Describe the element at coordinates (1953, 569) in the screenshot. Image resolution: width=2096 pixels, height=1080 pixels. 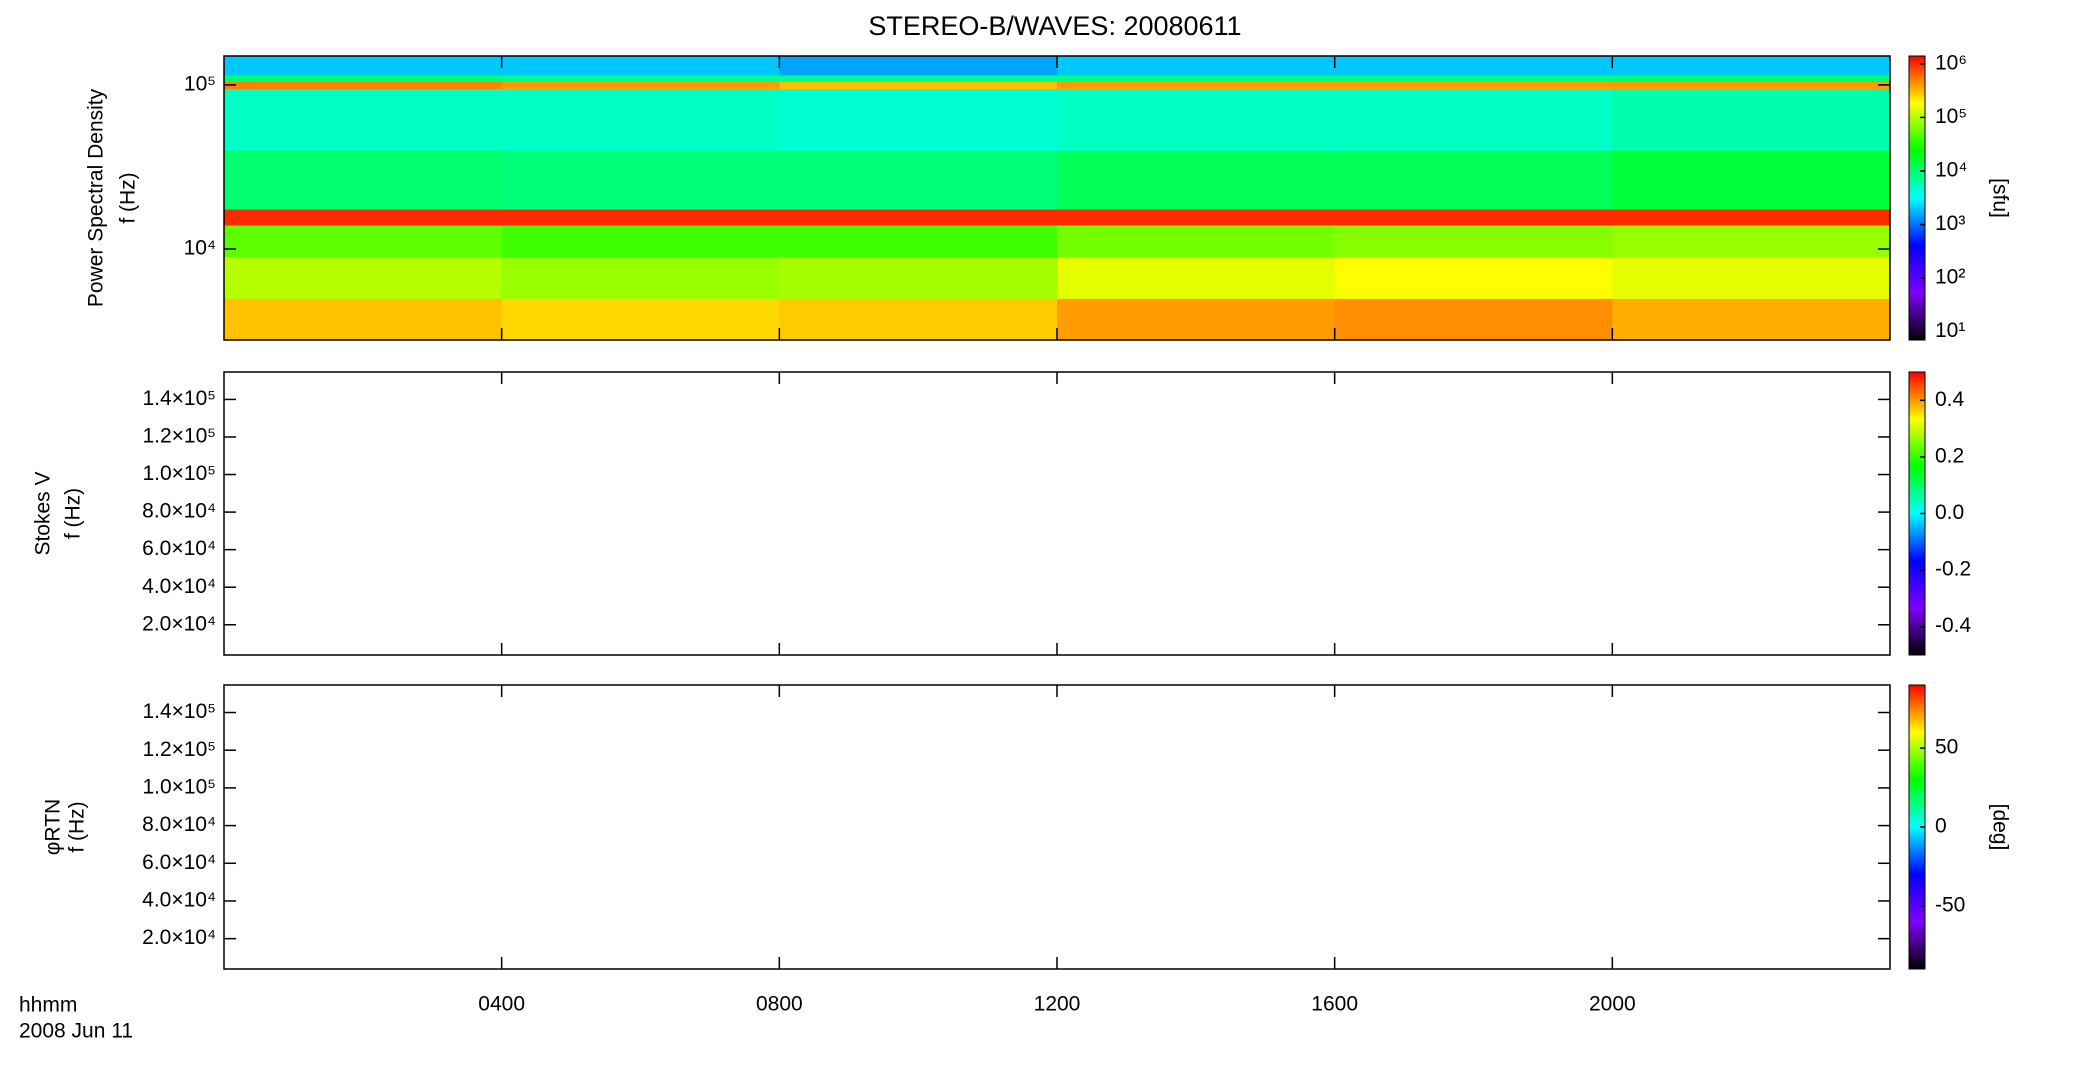
I see `colorbar-tick-label: -0.2` at that location.